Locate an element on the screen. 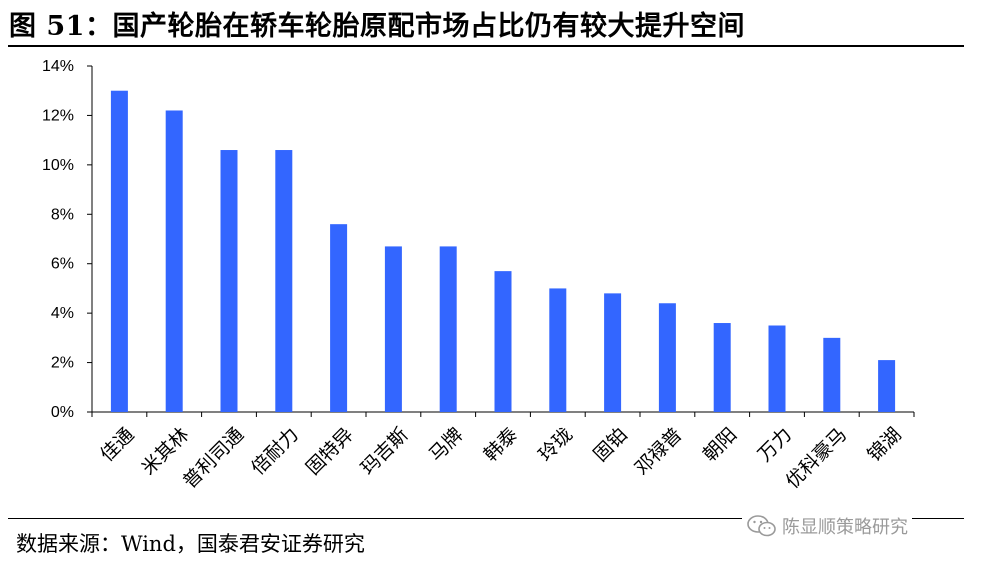 This screenshot has width=981, height=566. x-category-label: 邓禄普 is located at coordinates (659, 452).